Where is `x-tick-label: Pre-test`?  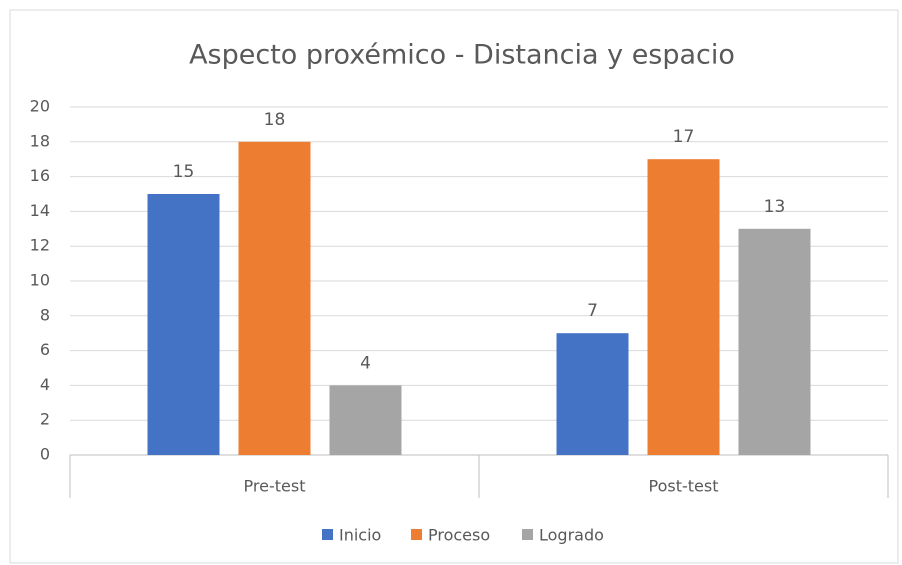 x-tick-label: Pre-test is located at coordinates (275, 486).